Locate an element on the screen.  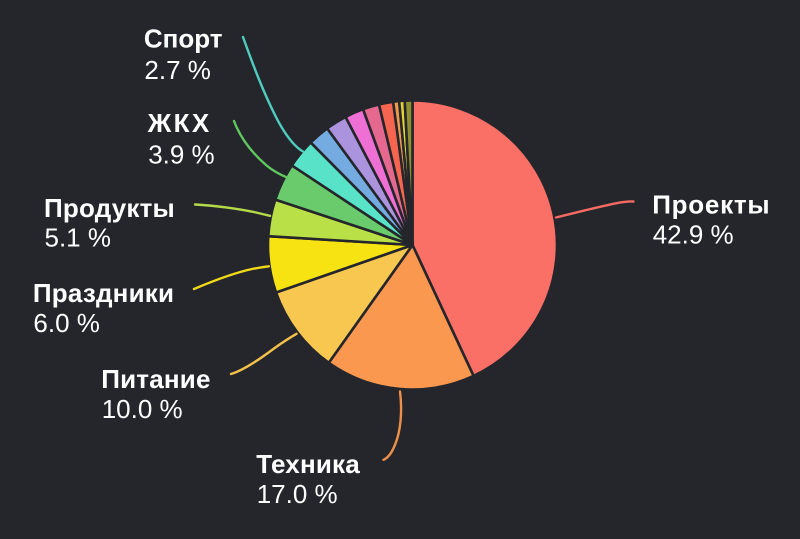
svg-text: Спорт is located at coordinates (183, 39).